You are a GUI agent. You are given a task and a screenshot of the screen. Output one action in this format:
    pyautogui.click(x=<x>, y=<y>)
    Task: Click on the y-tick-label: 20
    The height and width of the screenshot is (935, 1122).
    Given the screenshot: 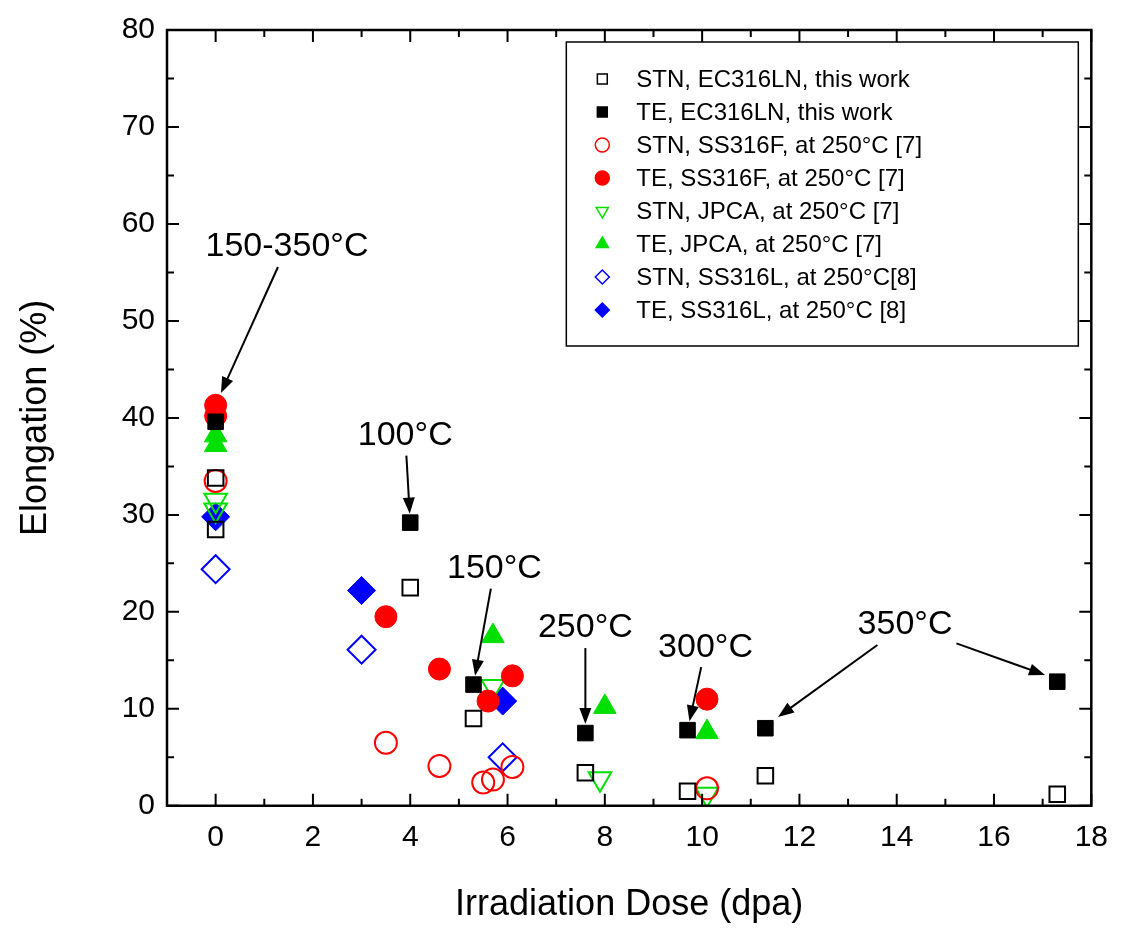 What is the action you would take?
    pyautogui.click(x=138, y=610)
    